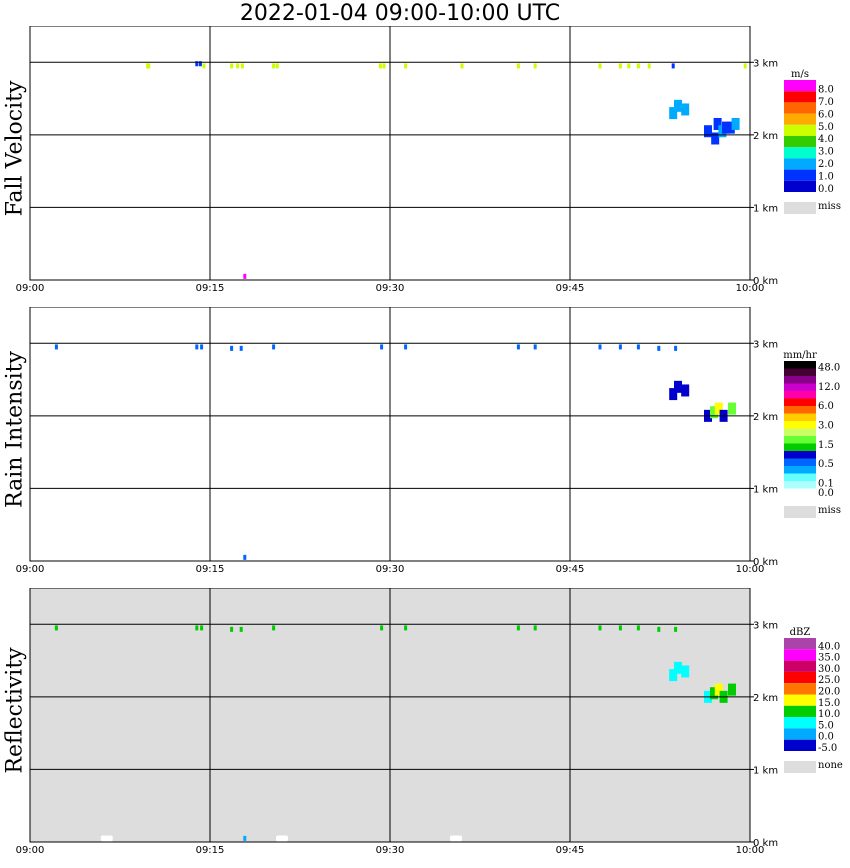 The width and height of the screenshot is (850, 868). What do you see at coordinates (30, 288) in the screenshot?
I see `fall_velocity-x-tick-label: 09:00` at bounding box center [30, 288].